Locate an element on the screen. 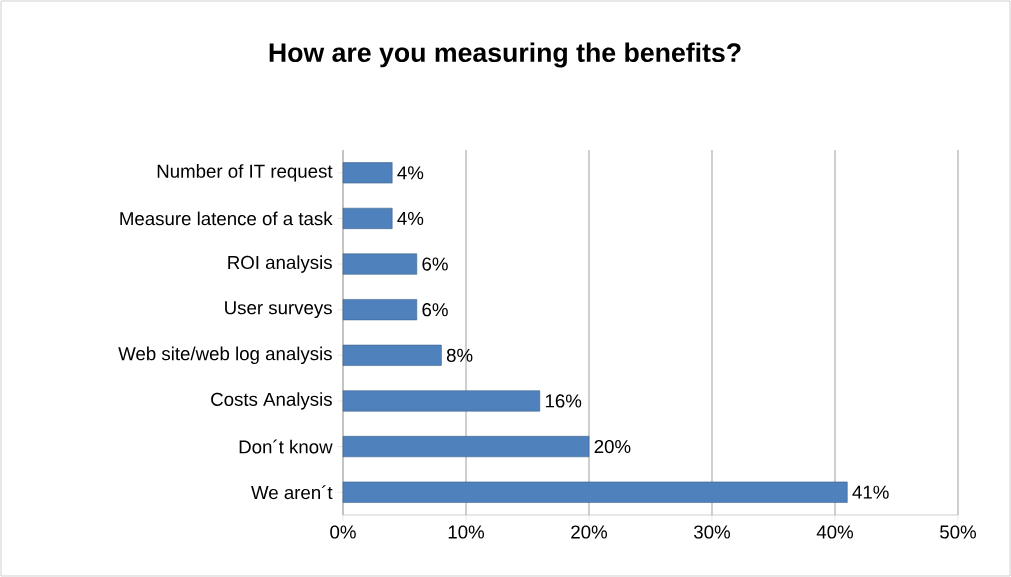  y-tick-label: Don´t know is located at coordinates (286, 446).